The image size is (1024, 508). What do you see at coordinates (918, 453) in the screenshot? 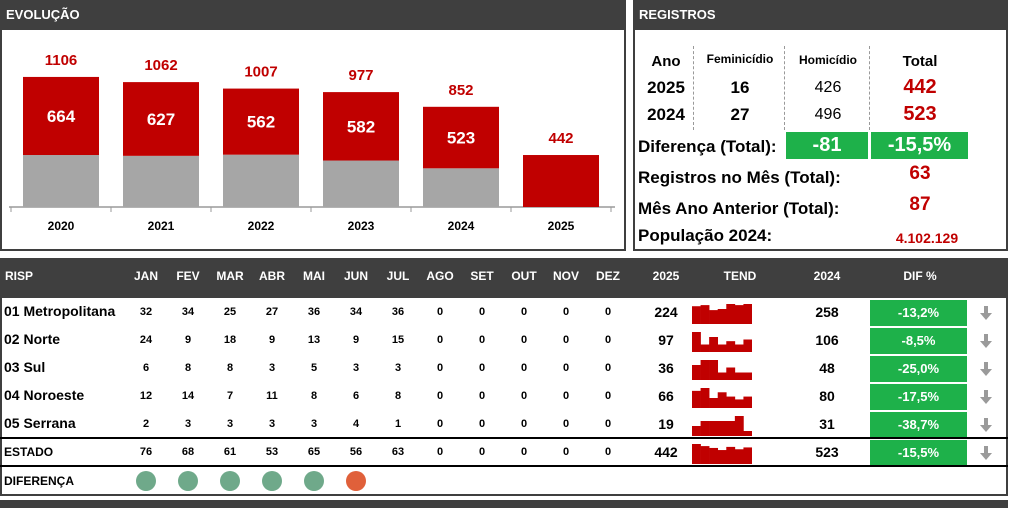
I see `dif-percent-badge: -15,5%` at bounding box center [918, 453].